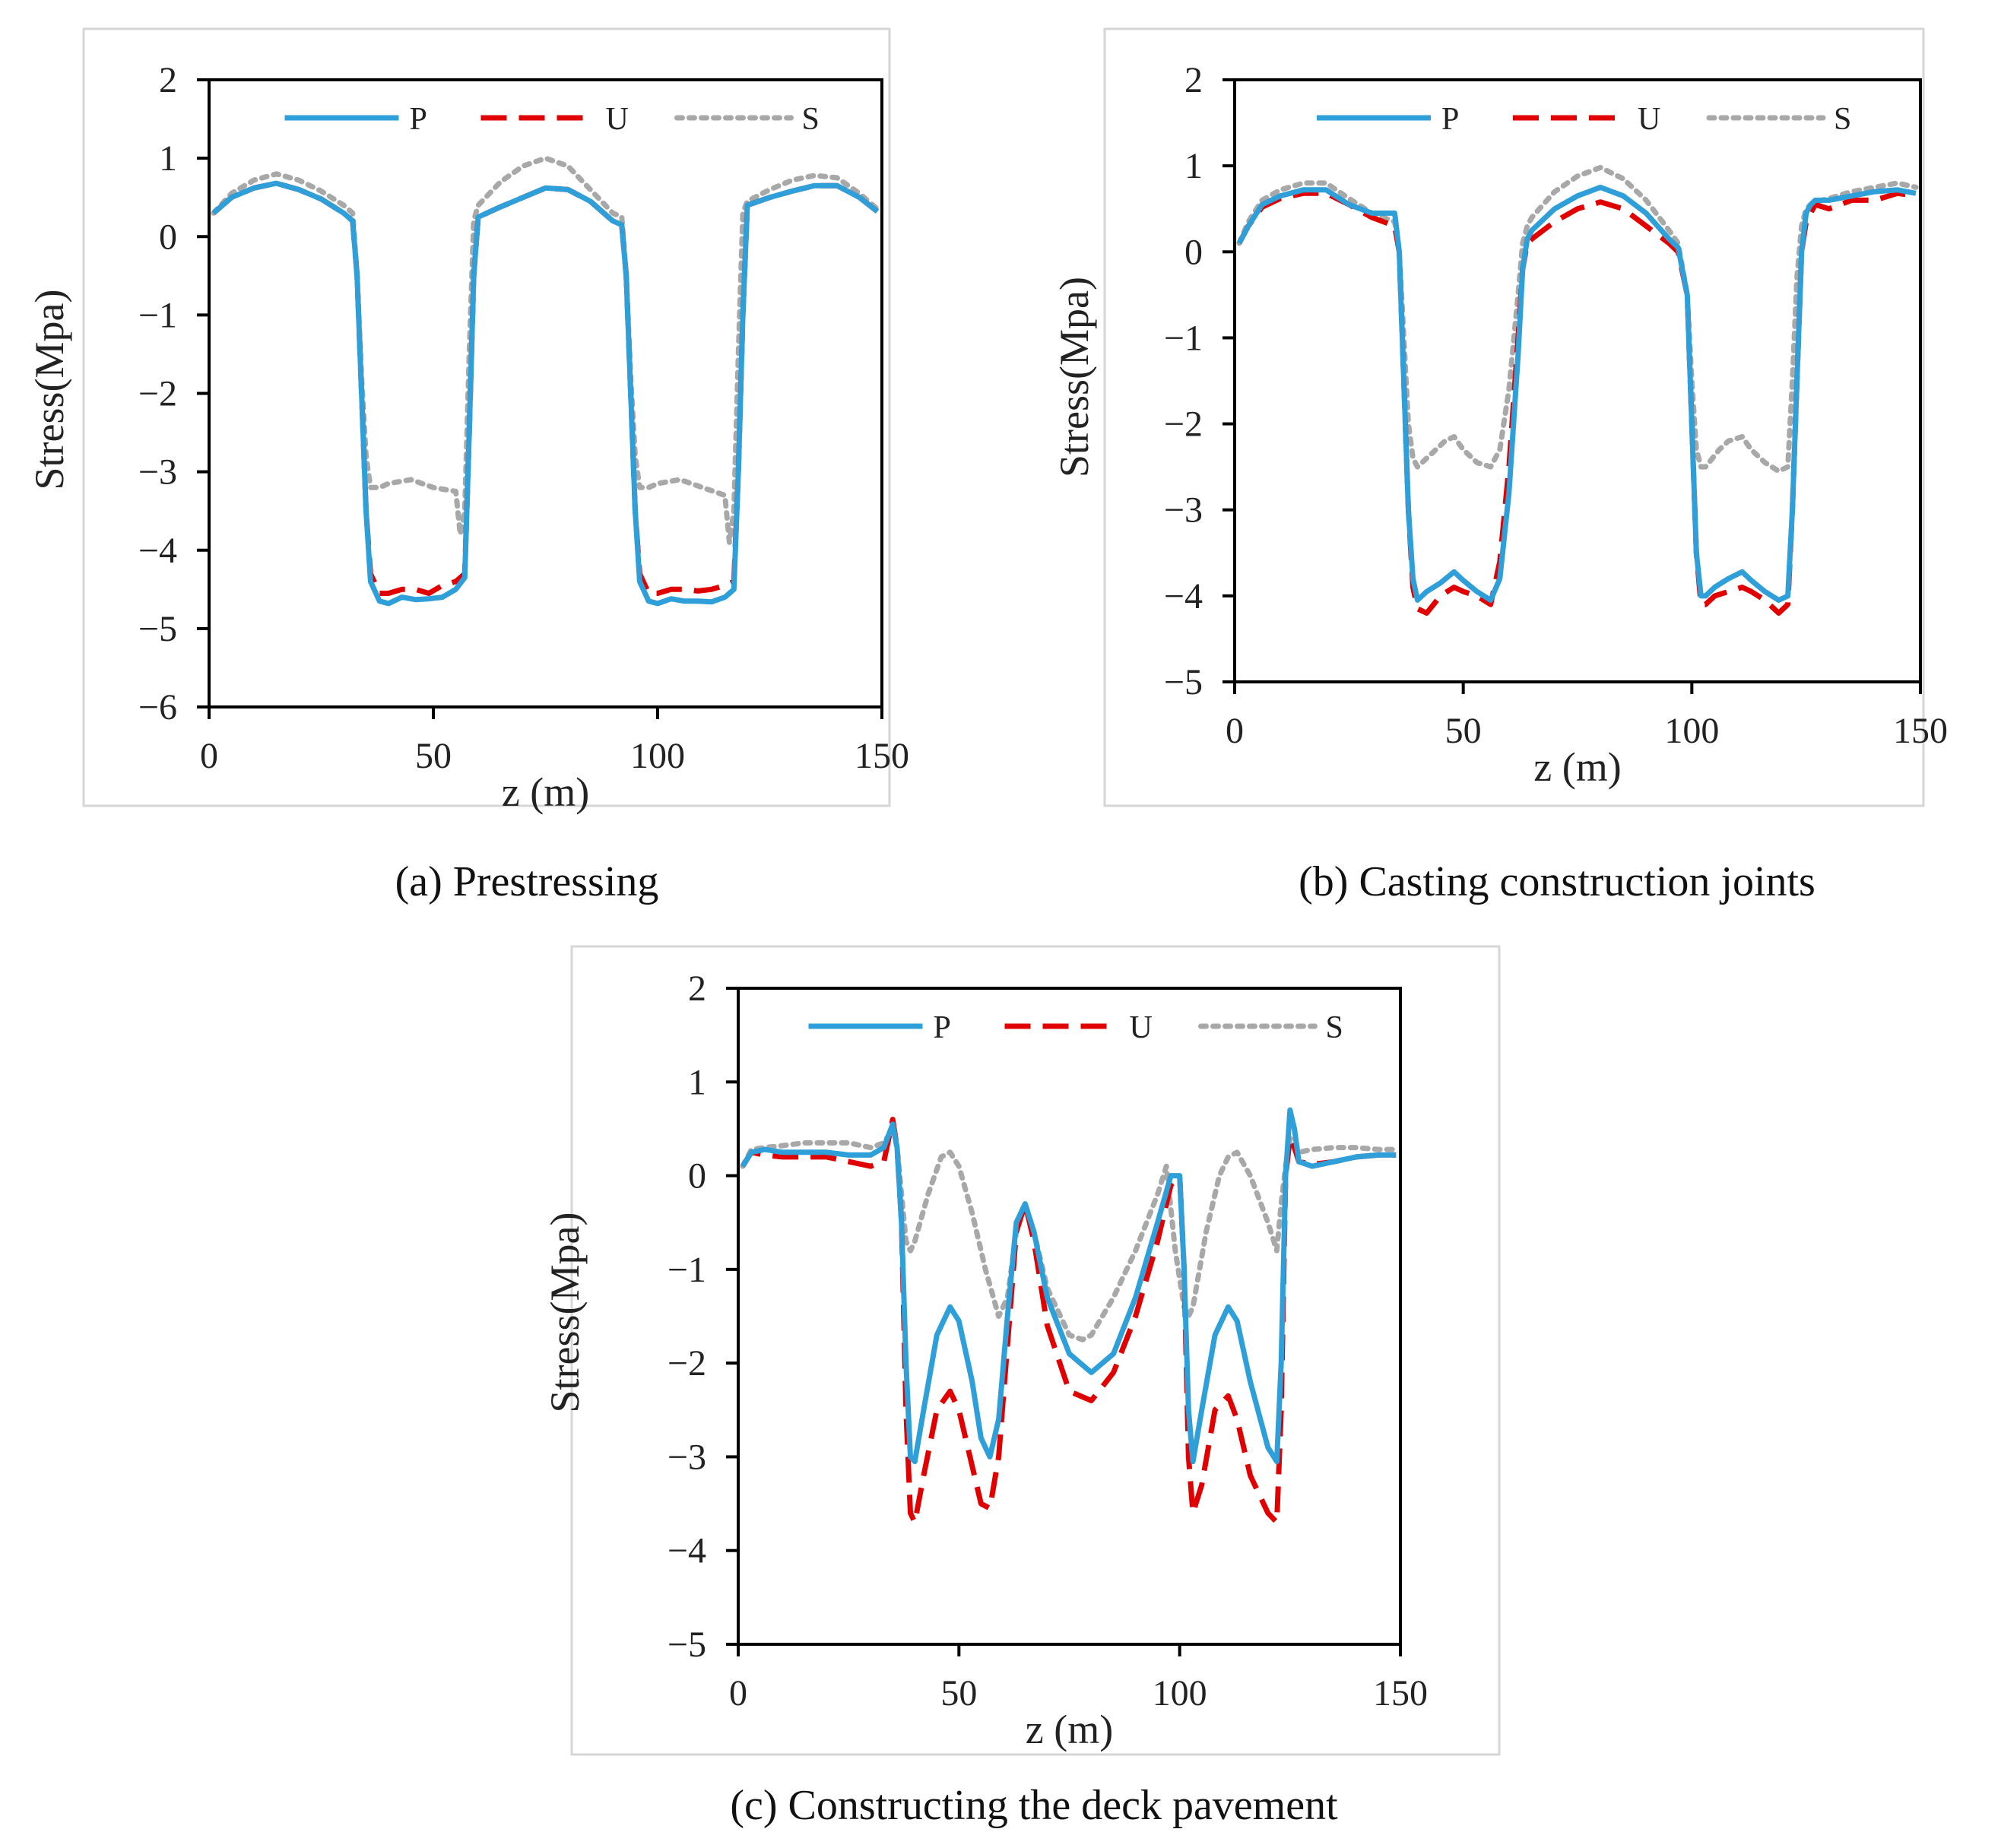 The height and width of the screenshot is (1848, 2001). I want to click on chart-b-legend-label-p: P, so click(1450, 119).